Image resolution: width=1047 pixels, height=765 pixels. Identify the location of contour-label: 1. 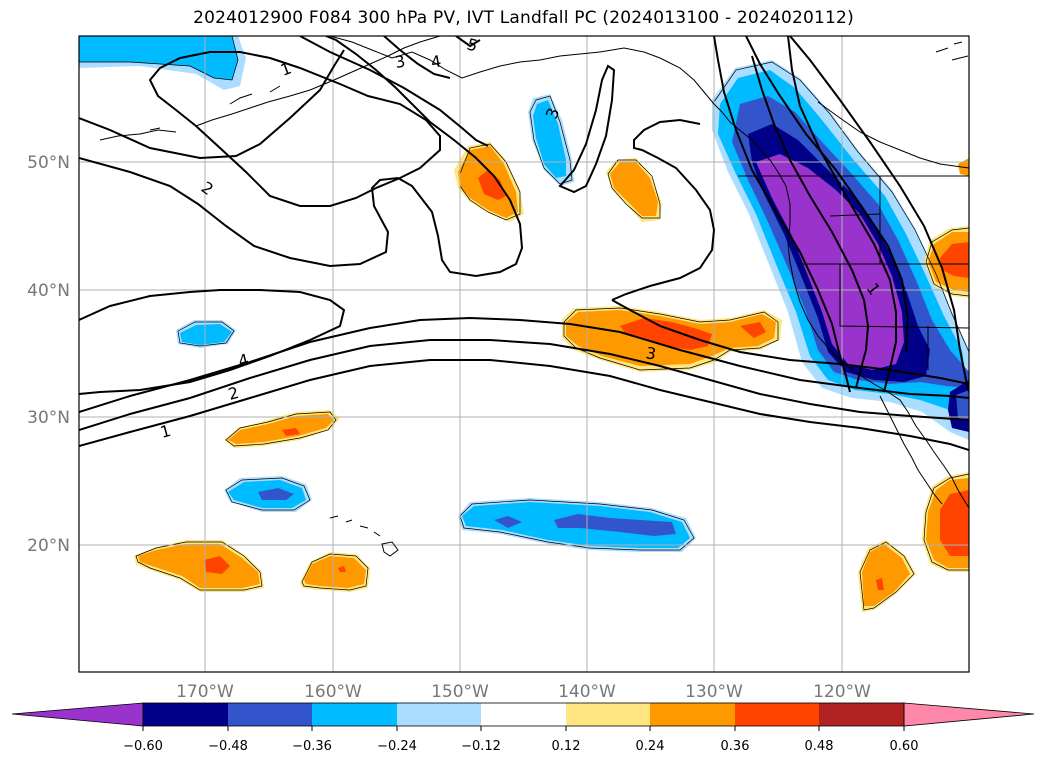
(165, 431).